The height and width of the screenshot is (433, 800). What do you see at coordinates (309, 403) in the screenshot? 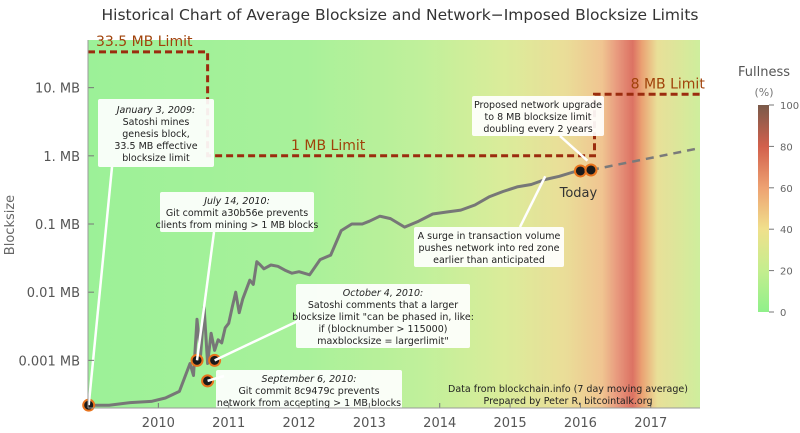
I see `annotation-text: network from accepting > 1 MB blocks` at bounding box center [309, 403].